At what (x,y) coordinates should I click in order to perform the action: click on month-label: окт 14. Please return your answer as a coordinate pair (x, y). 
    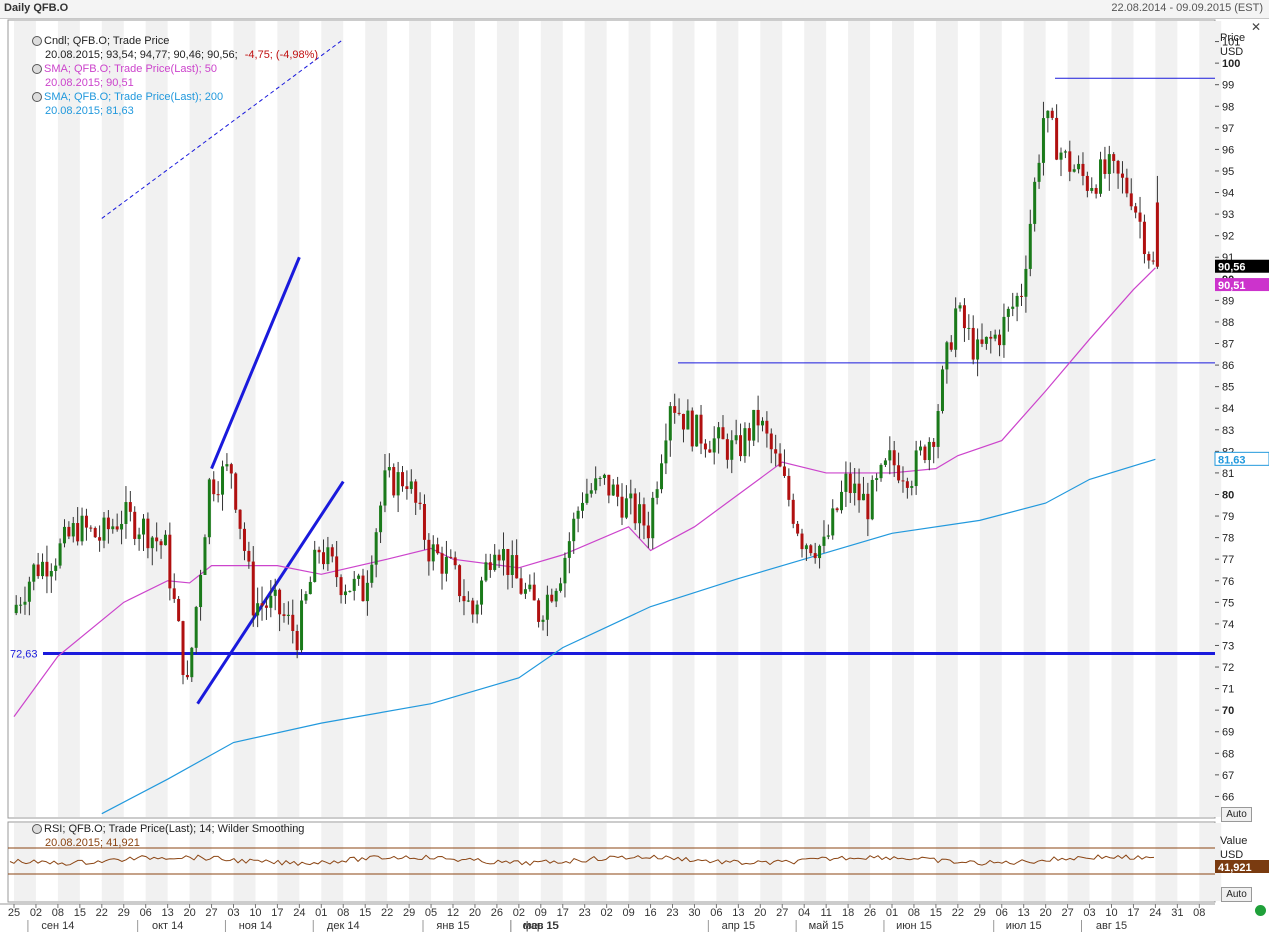
    Looking at the image, I should click on (167, 926).